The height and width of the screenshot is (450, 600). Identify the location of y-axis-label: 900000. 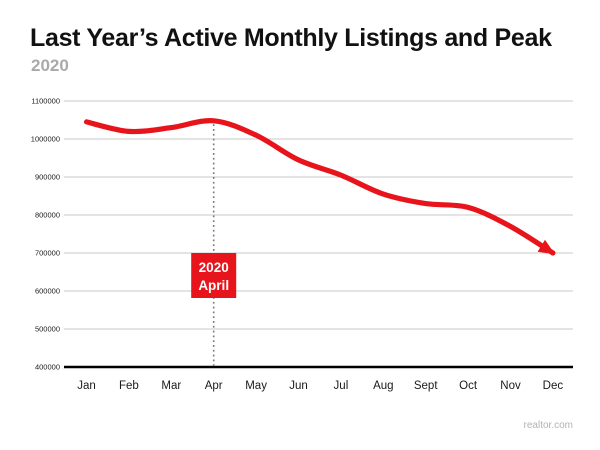
(47, 177).